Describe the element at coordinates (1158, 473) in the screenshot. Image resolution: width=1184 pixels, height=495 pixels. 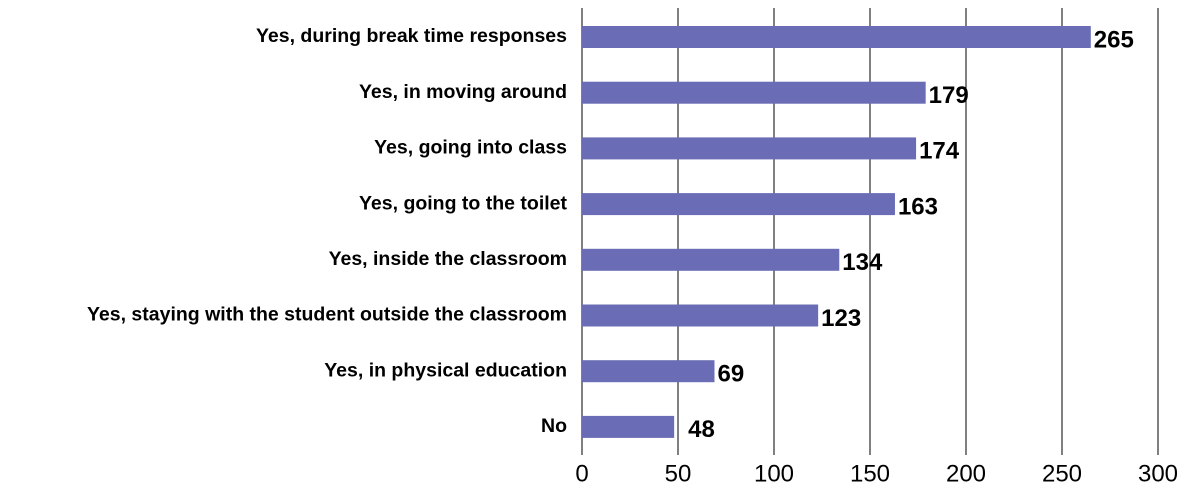
I see `x-tick-label: 300` at that location.